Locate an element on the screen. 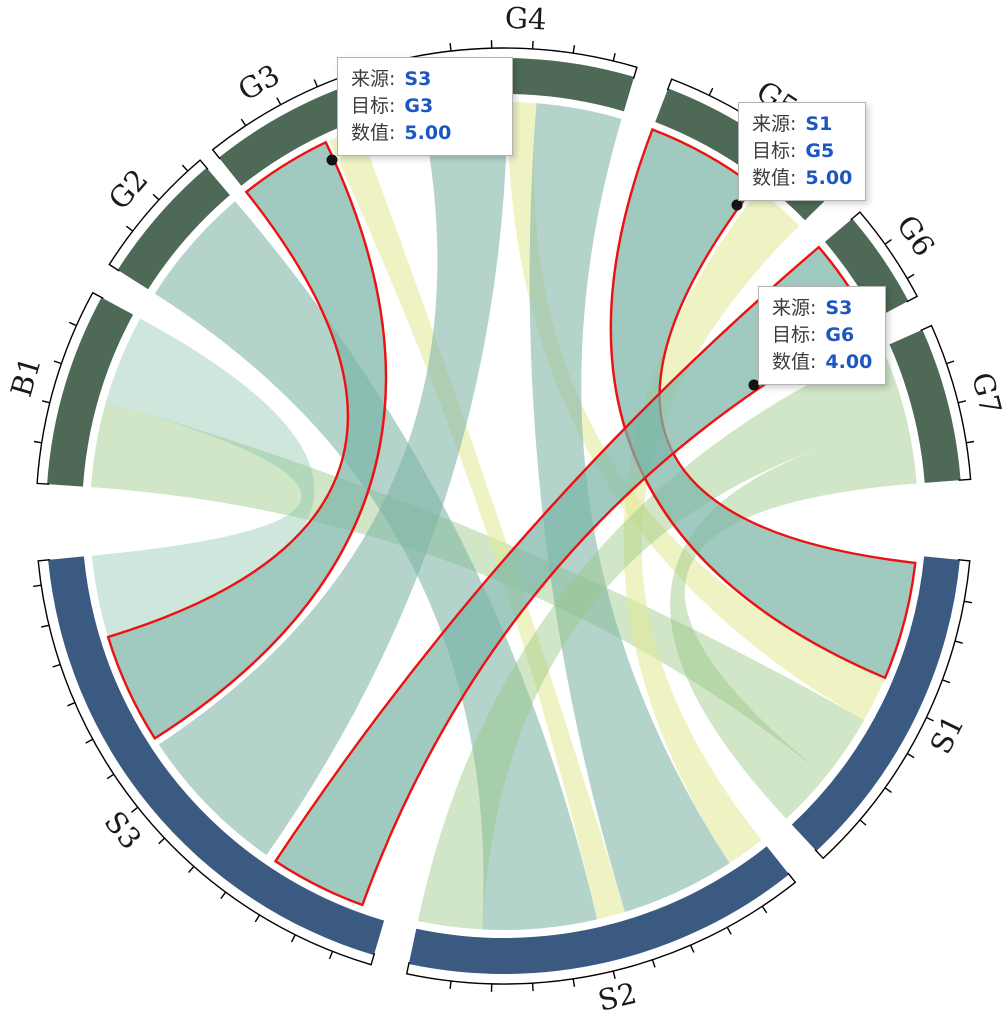 This screenshot has width=1008, height=1021. tooltip-row: 目标: G3 is located at coordinates (425, 106).